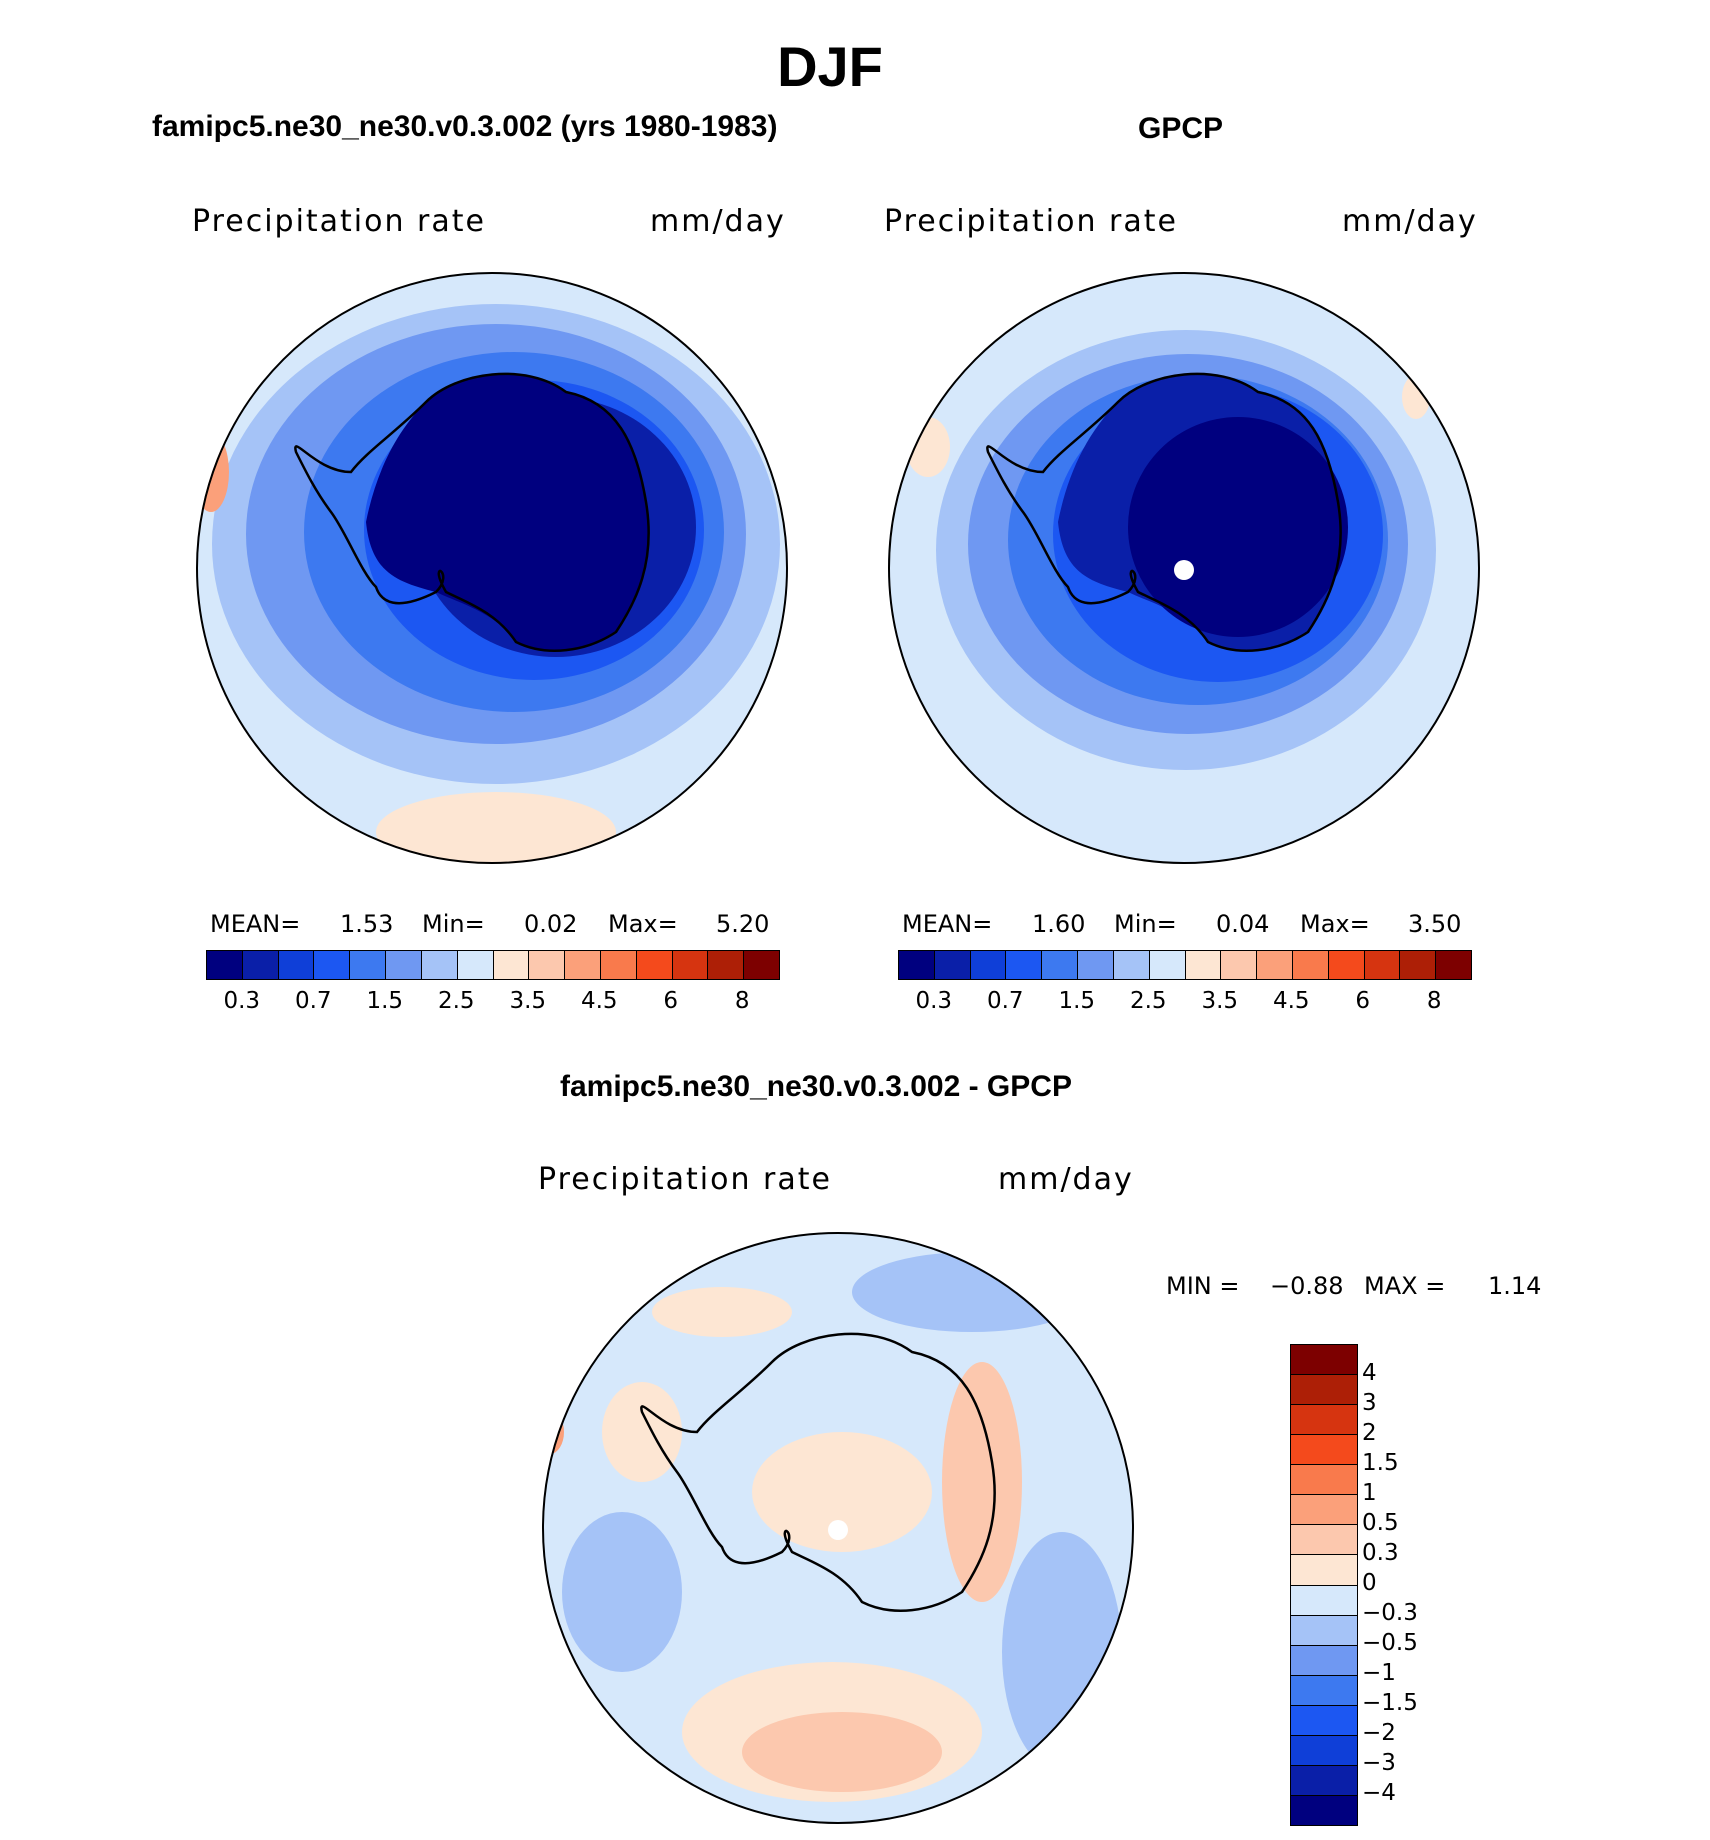  I want to click on continent-interior, so click(507, 512).